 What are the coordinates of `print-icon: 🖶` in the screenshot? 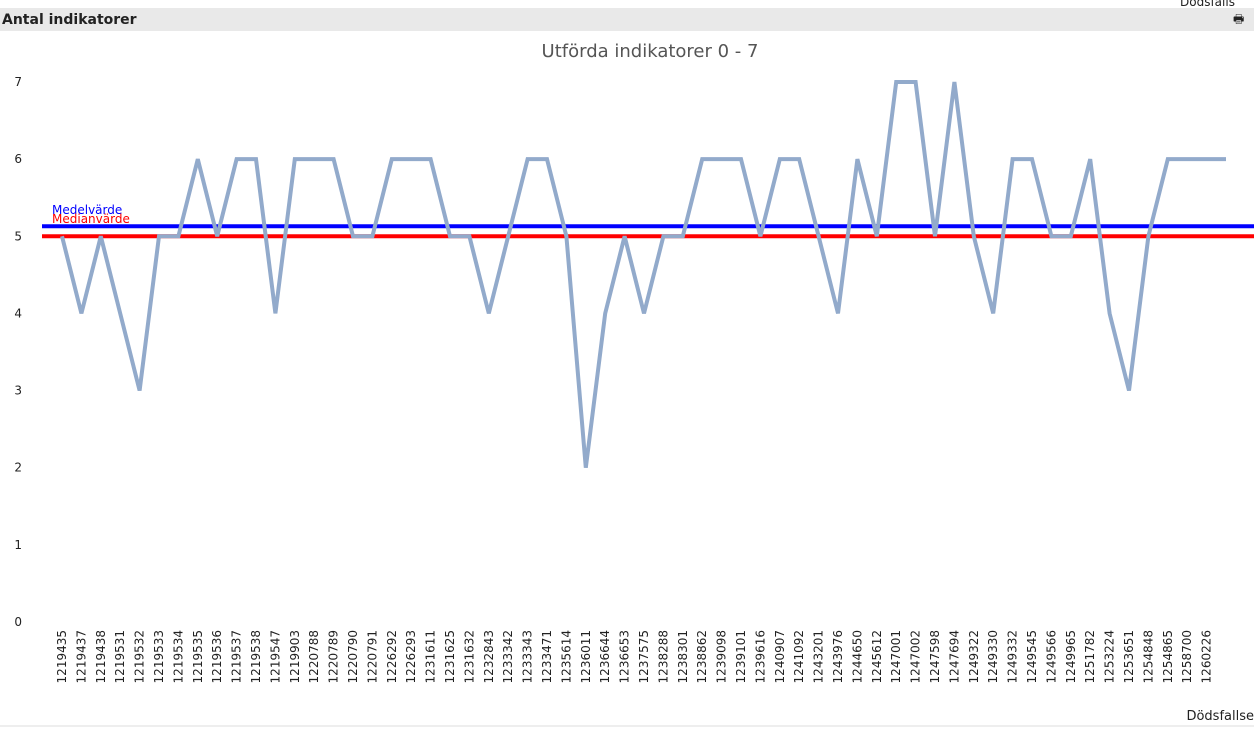 It's located at (1238, 19).